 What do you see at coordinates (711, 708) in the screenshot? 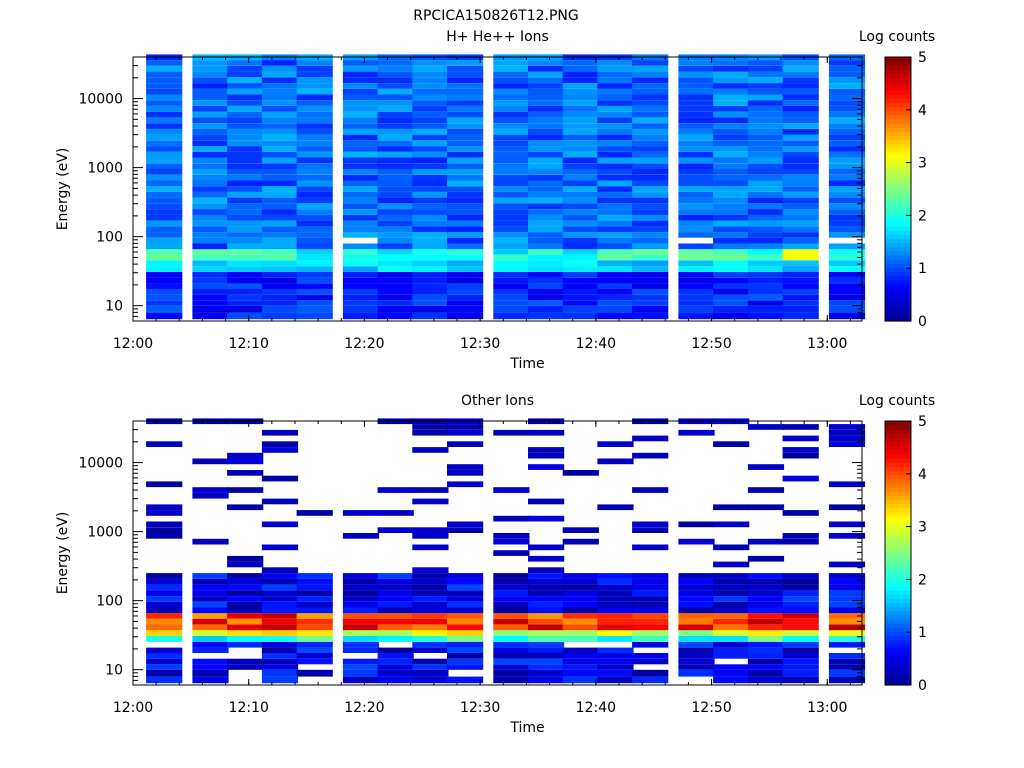
I see `x-tick-label: 12:50` at bounding box center [711, 708].